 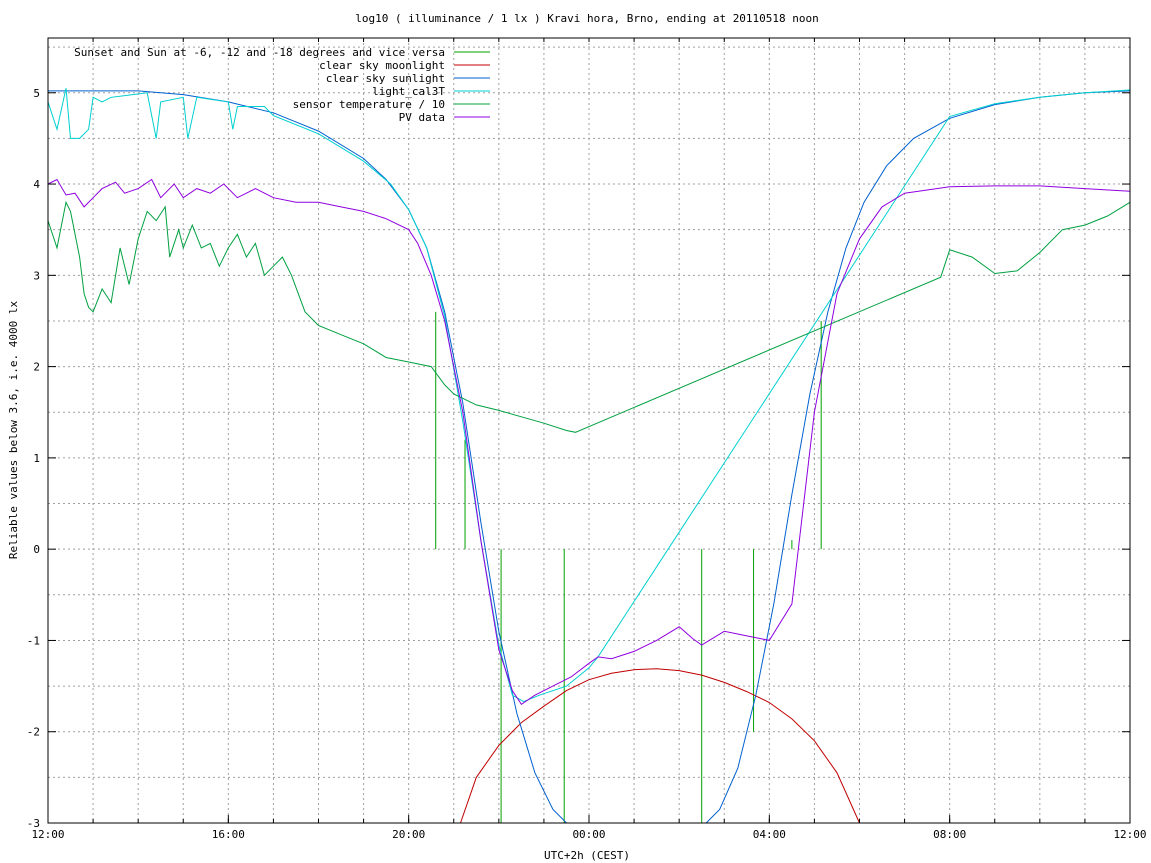 What do you see at coordinates (228, 834) in the screenshot?
I see `x-tick-label: 16:00` at bounding box center [228, 834].